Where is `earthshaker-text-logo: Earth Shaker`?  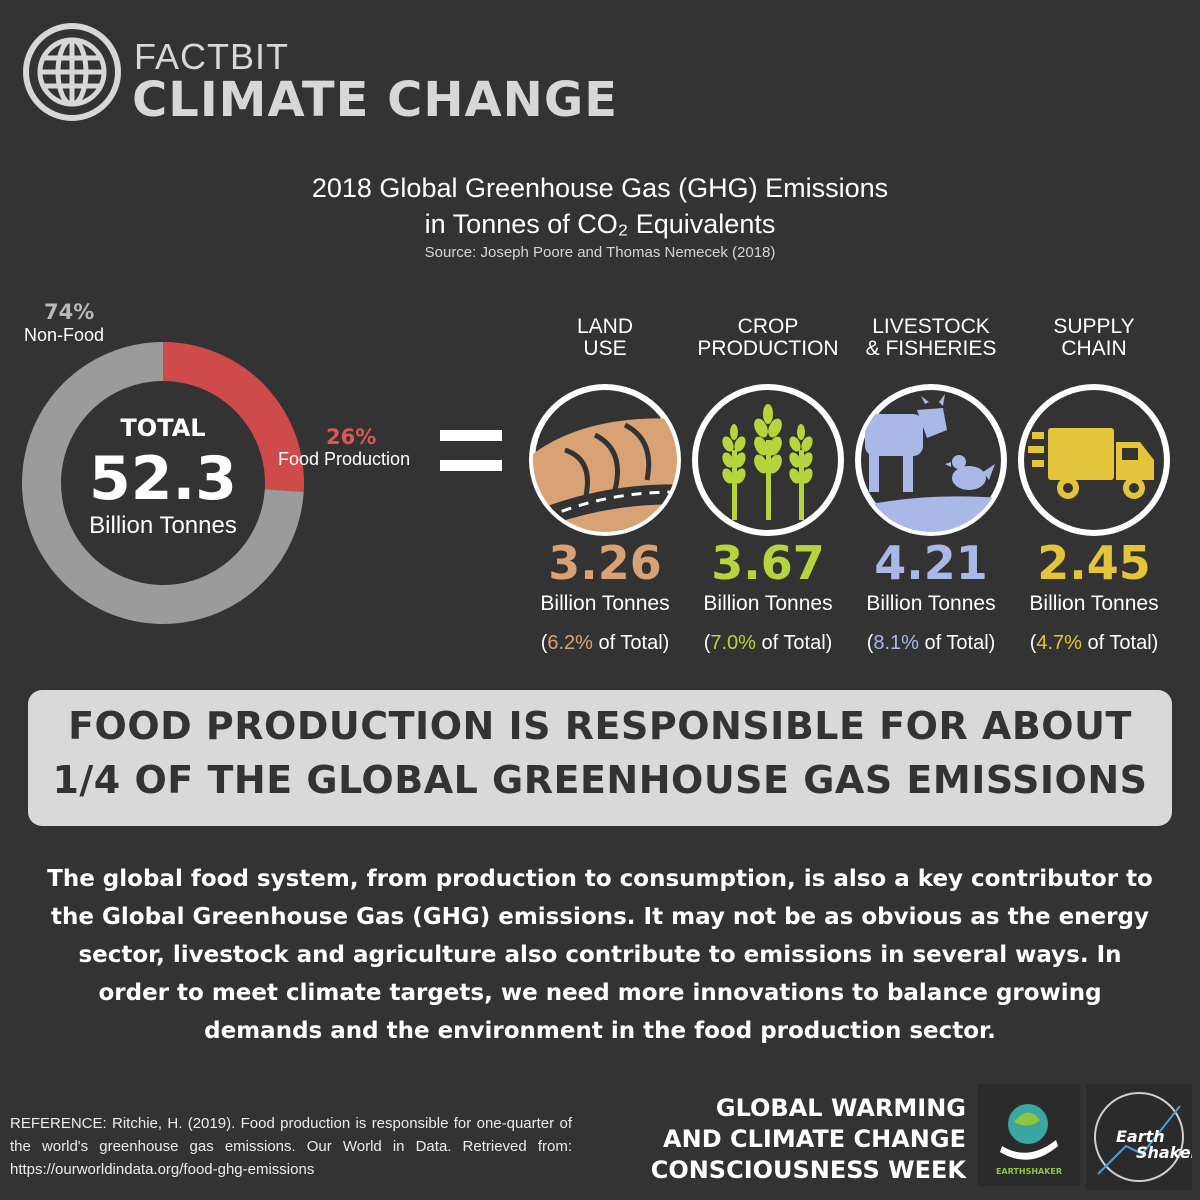
earthshaker-text-logo: Earth Shaker is located at coordinates (1139, 1137).